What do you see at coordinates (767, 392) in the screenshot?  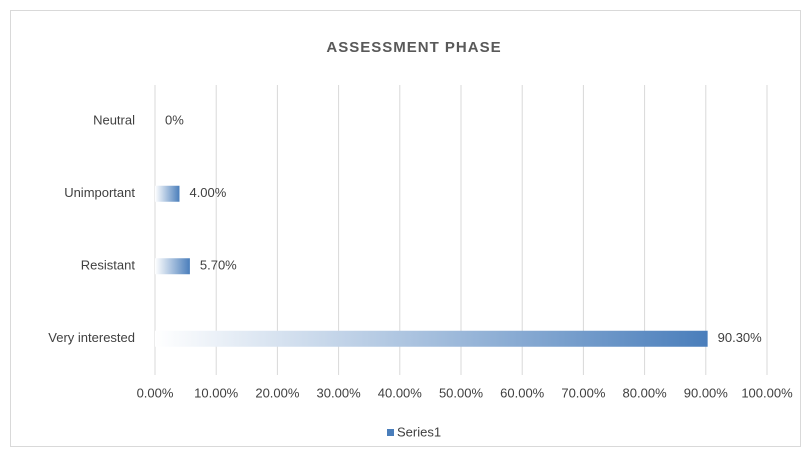 I see `x-tick-label: 100.00%` at bounding box center [767, 392].